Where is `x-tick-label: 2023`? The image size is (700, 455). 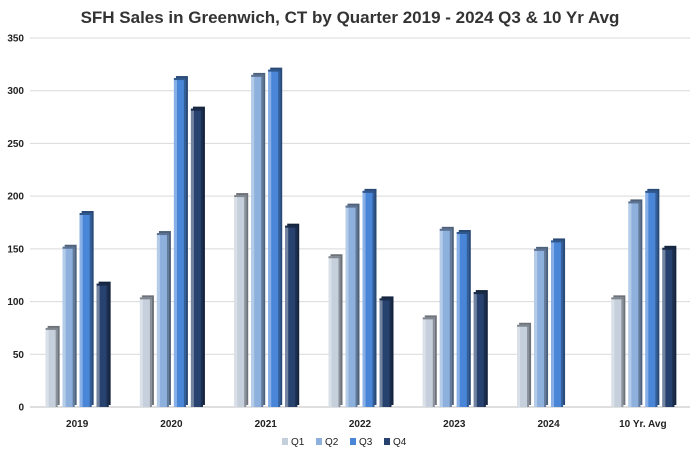 x-tick-label: 2023 is located at coordinates (454, 424).